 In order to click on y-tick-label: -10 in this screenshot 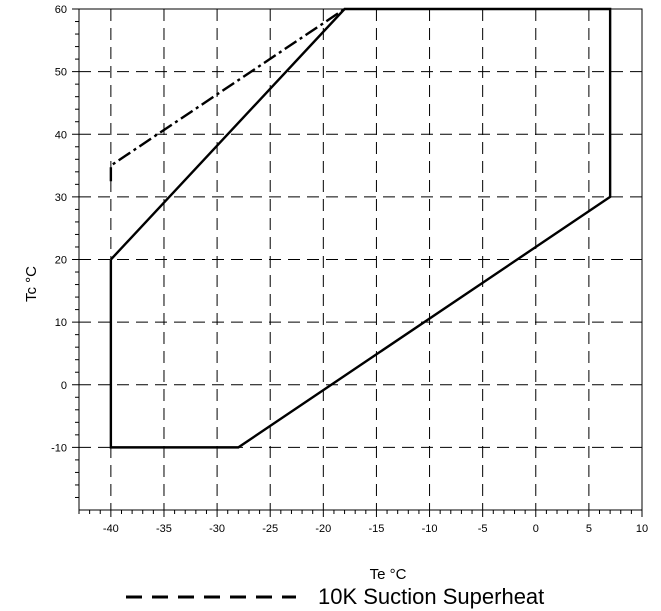, I will do `click(59, 448)`.